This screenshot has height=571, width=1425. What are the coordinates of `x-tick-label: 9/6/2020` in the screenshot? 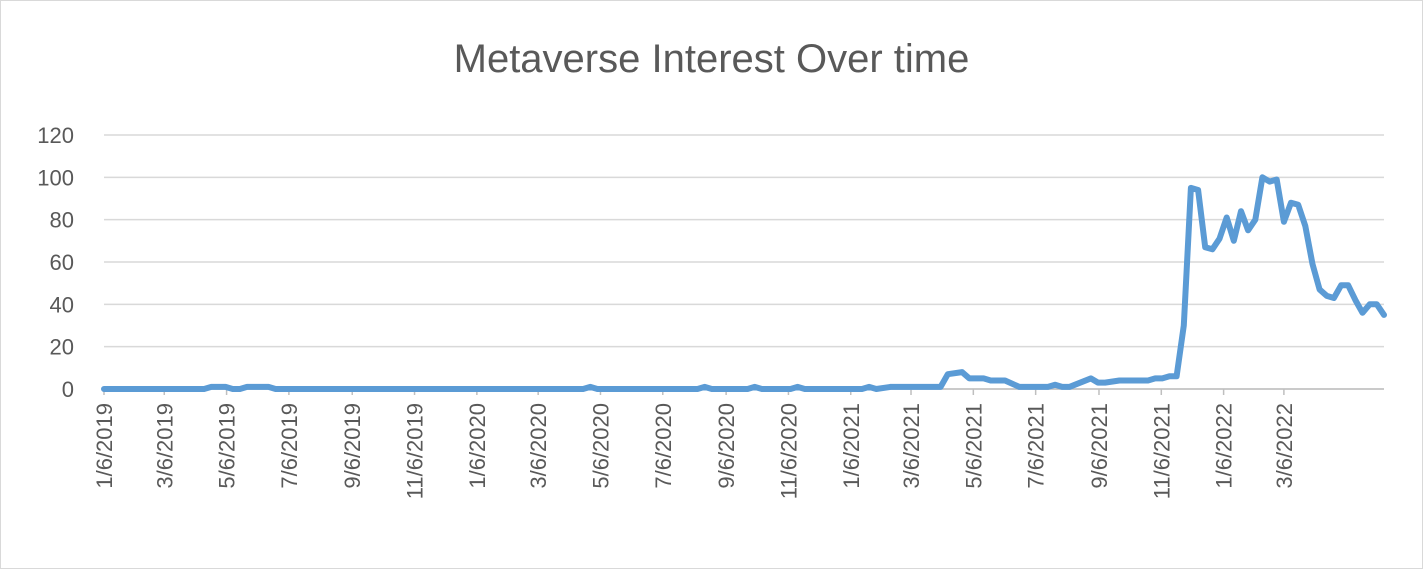 It's located at (726, 446).